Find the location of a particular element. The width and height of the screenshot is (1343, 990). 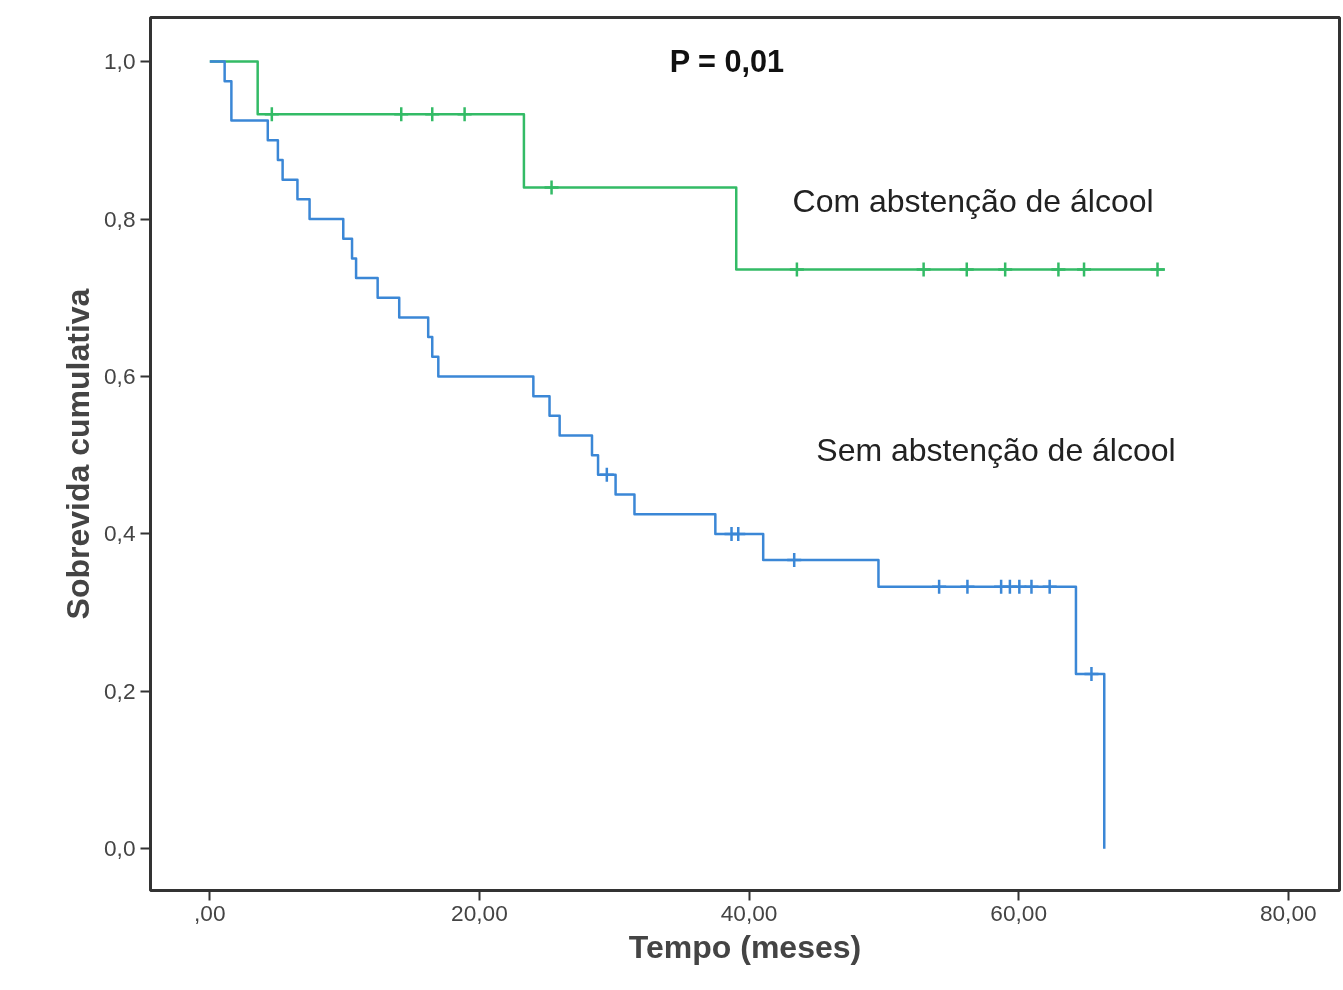

text: Sem abstenção de álcool is located at coordinates (996, 449).